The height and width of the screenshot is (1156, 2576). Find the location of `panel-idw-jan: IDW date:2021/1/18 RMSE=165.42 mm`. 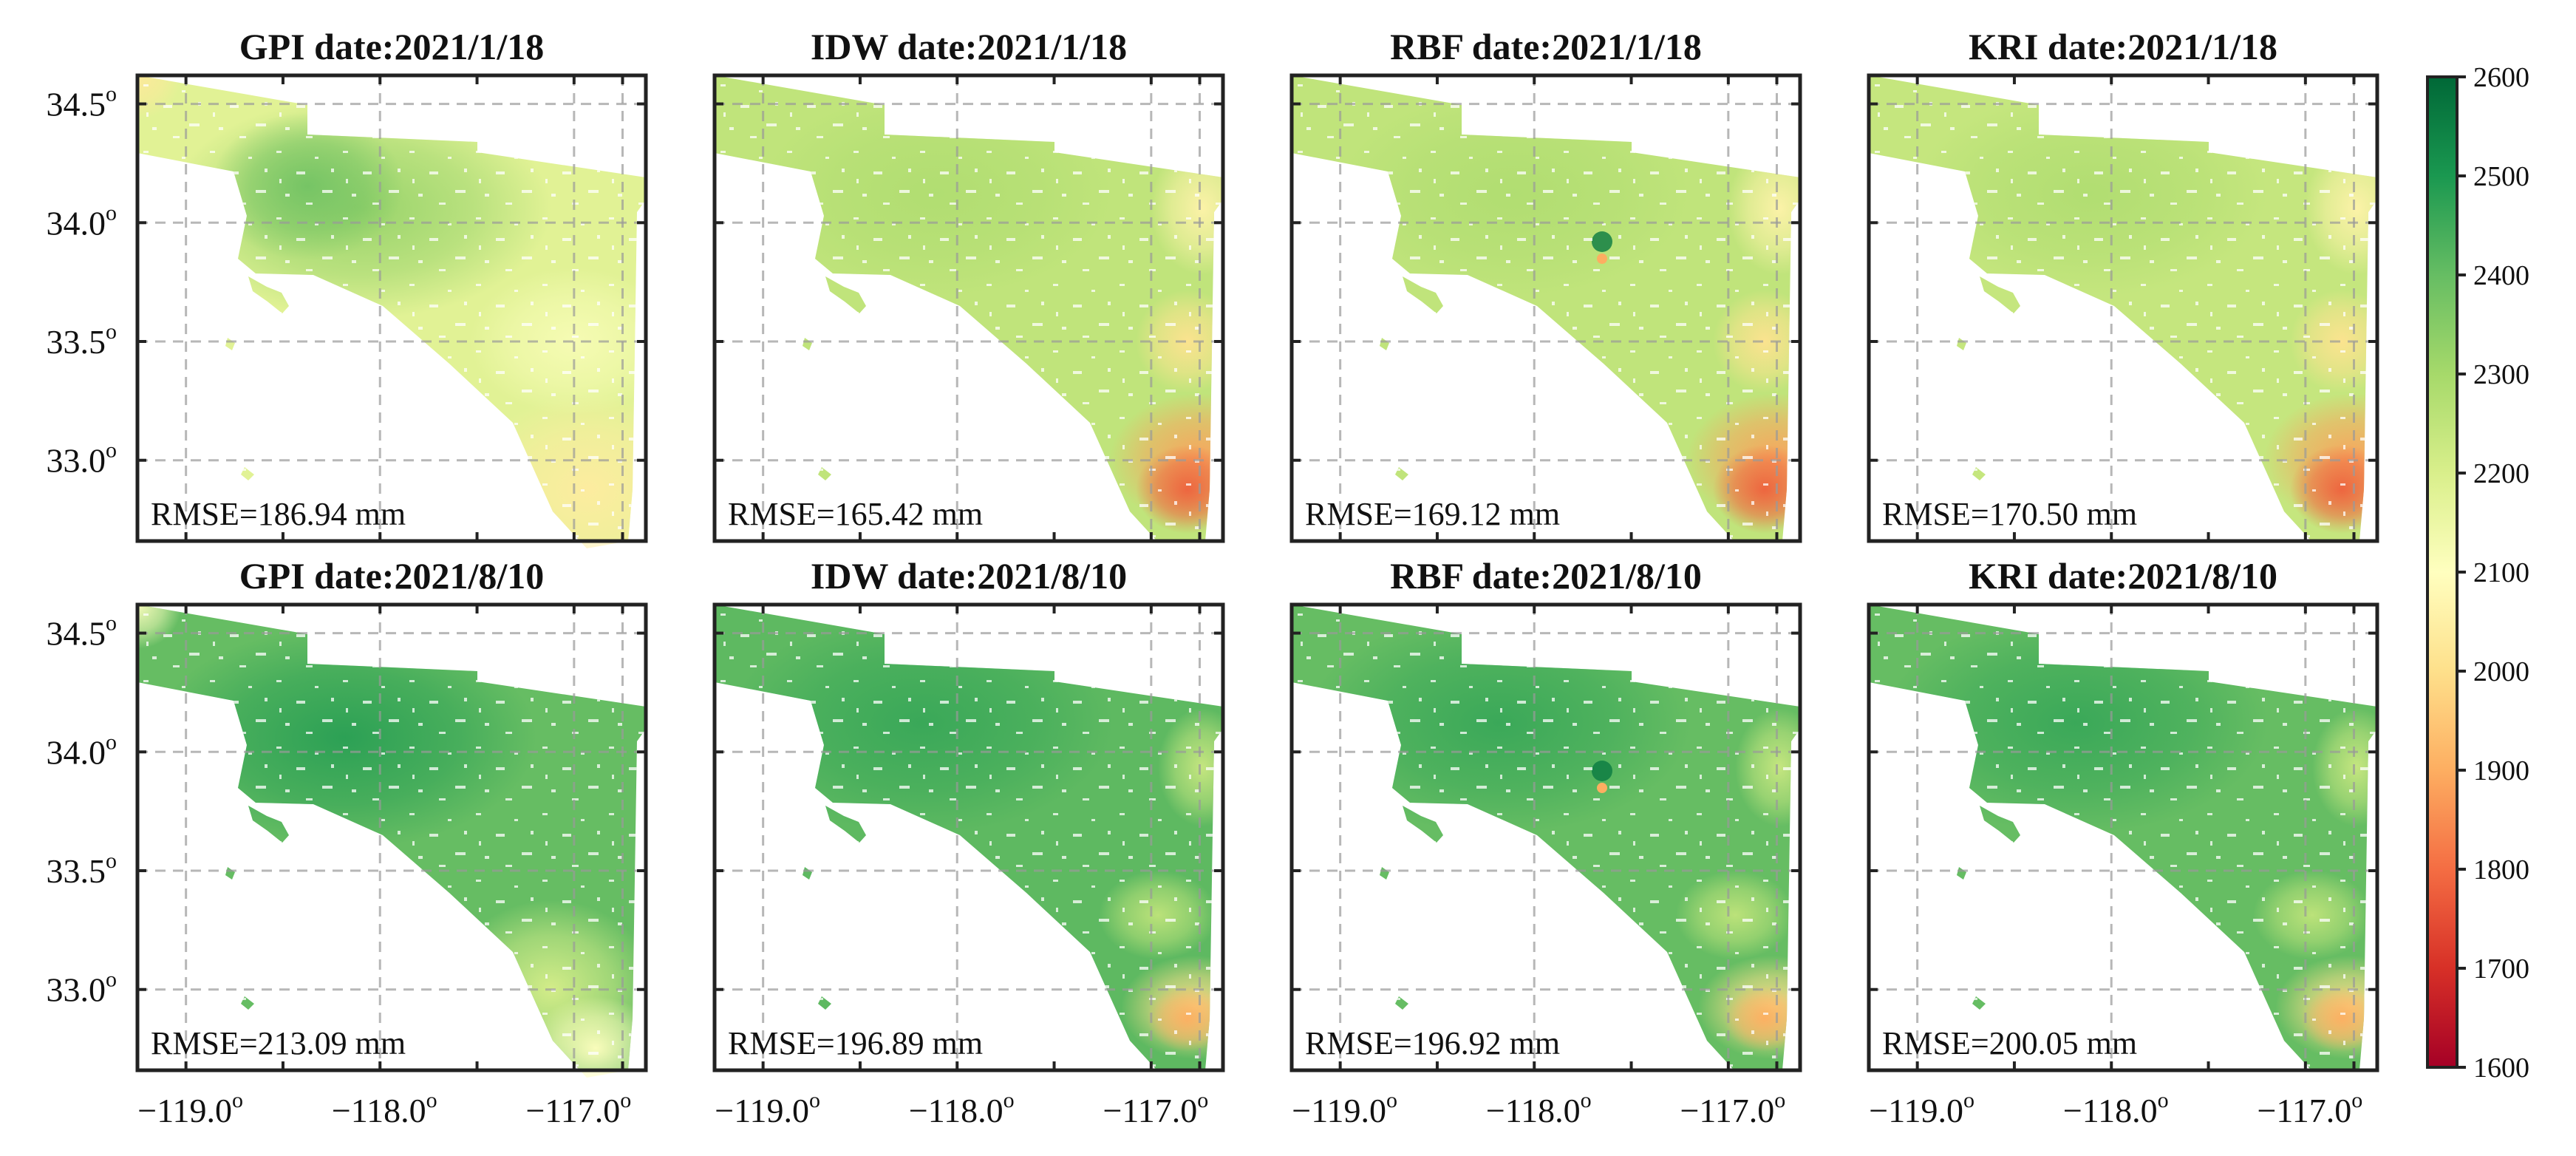

panel-idw-jan: IDW date:2021/1/18 RMSE=165.42 mm is located at coordinates (968, 284).